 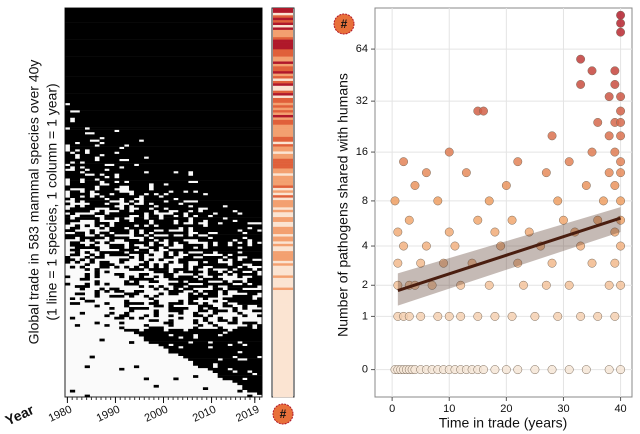 What do you see at coordinates (204, 413) in the screenshot?
I see `x-tick-label: 2010` at bounding box center [204, 413].